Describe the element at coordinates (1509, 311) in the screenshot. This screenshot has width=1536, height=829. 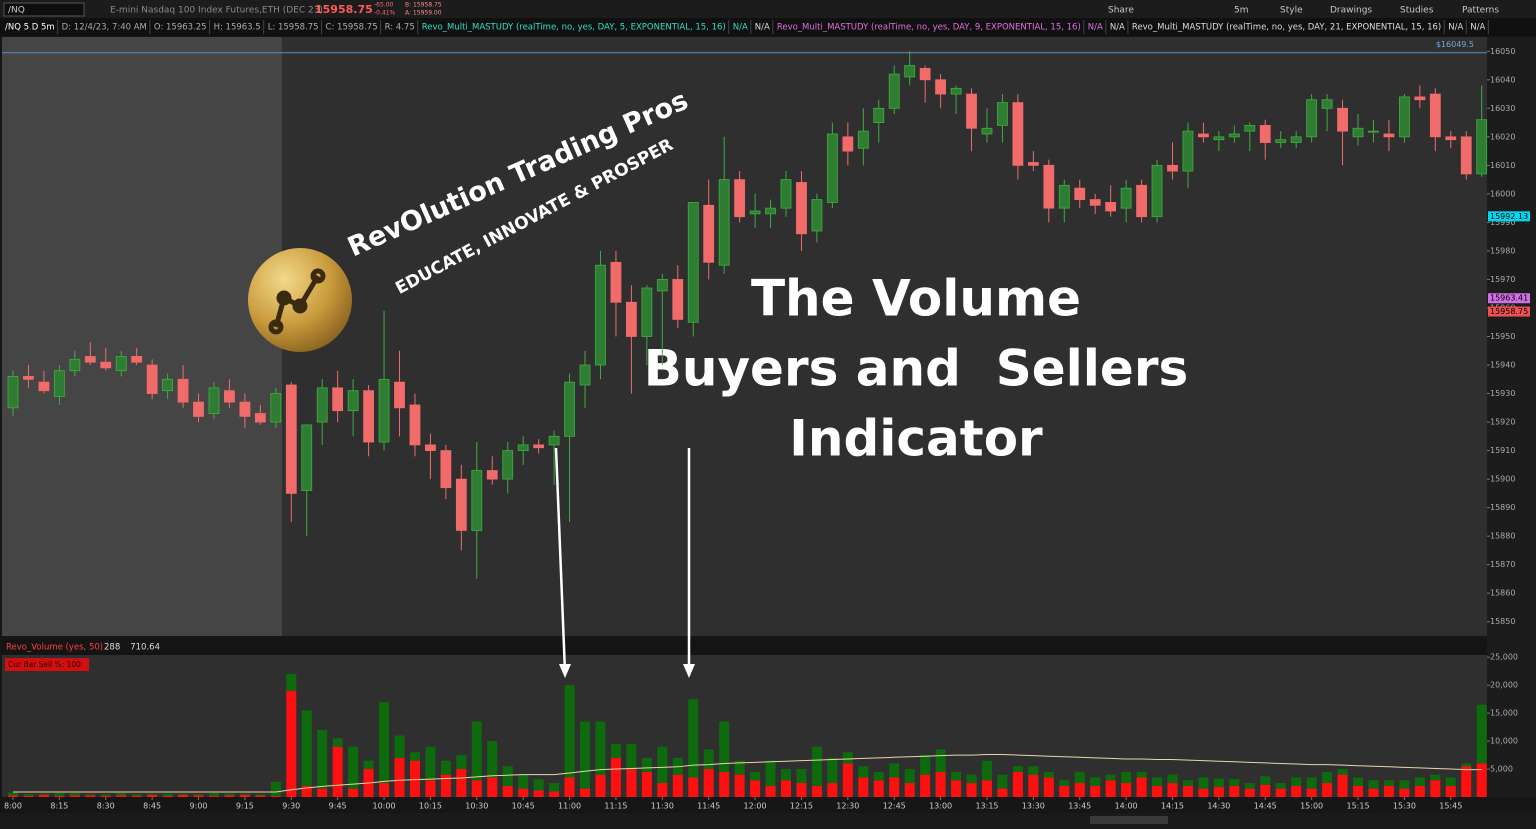
I see `price-tag-label: 15958.75` at that location.